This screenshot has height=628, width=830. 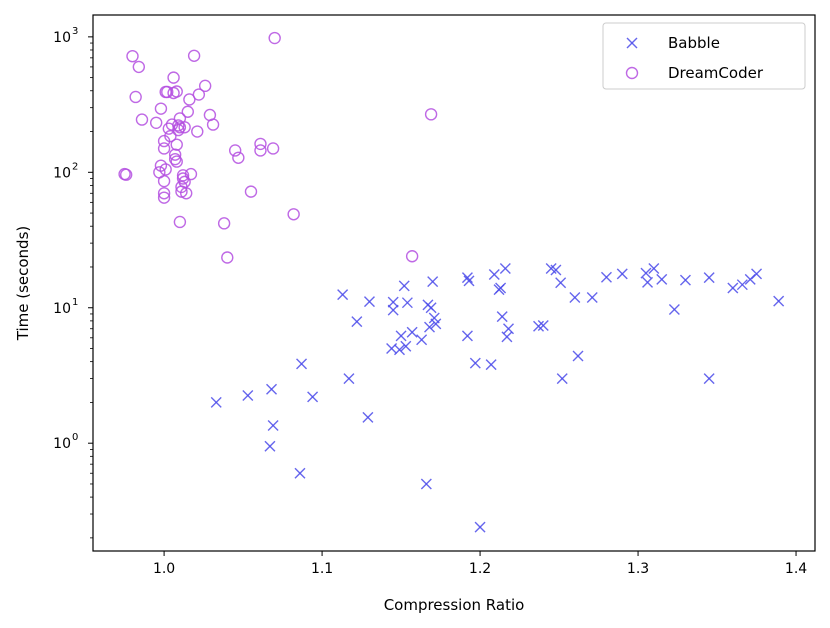 What do you see at coordinates (322, 569) in the screenshot?
I see `x-tick-label: 1.1` at bounding box center [322, 569].